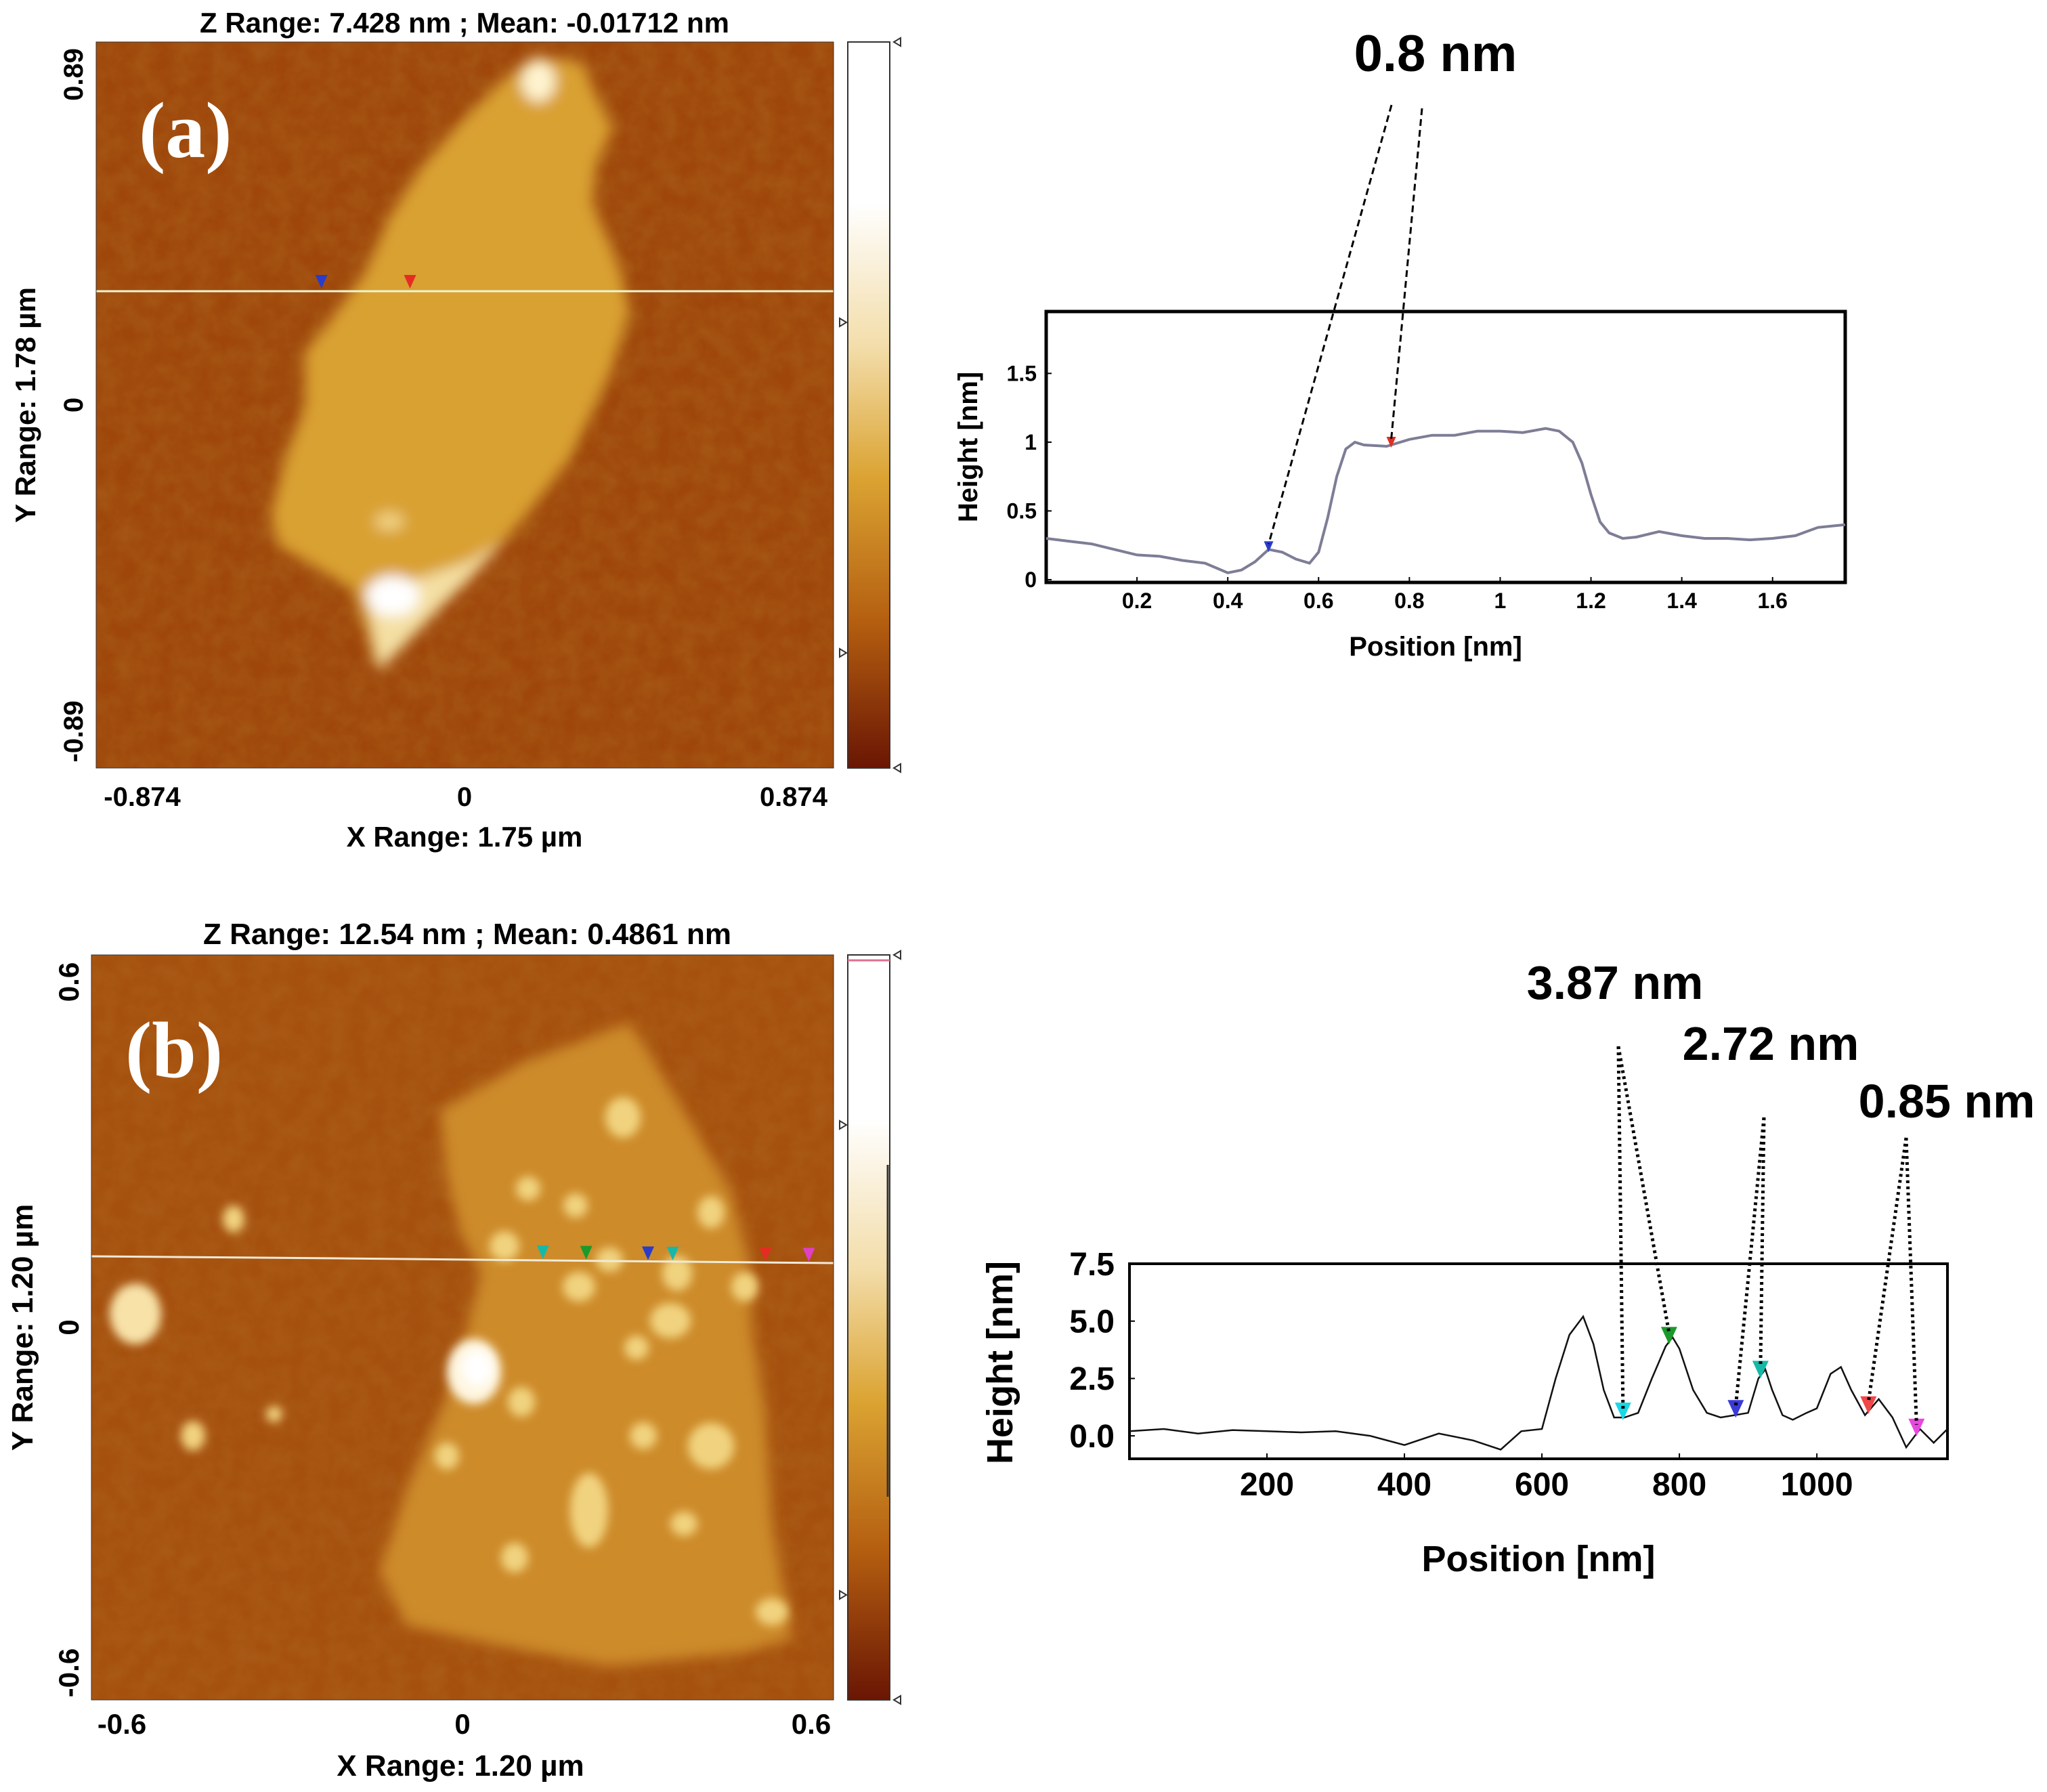  I want to click on colorbar-a, so click(868, 405).